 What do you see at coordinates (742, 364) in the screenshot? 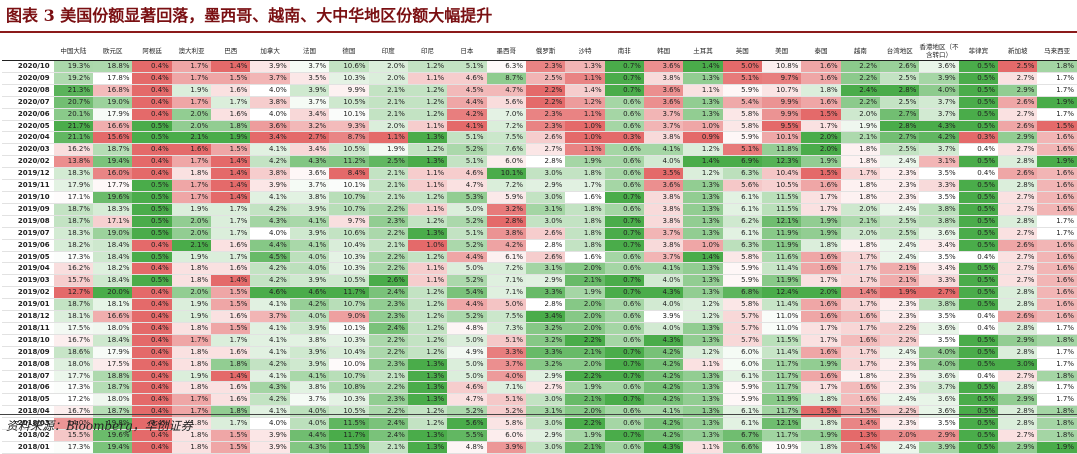
I see `share-cell: 6.0%` at bounding box center [742, 364].